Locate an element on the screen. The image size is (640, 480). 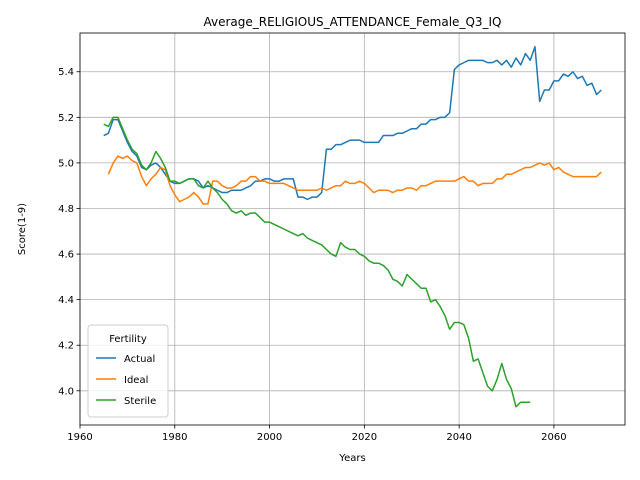
x-tick-label: 2020 is located at coordinates (364, 437).